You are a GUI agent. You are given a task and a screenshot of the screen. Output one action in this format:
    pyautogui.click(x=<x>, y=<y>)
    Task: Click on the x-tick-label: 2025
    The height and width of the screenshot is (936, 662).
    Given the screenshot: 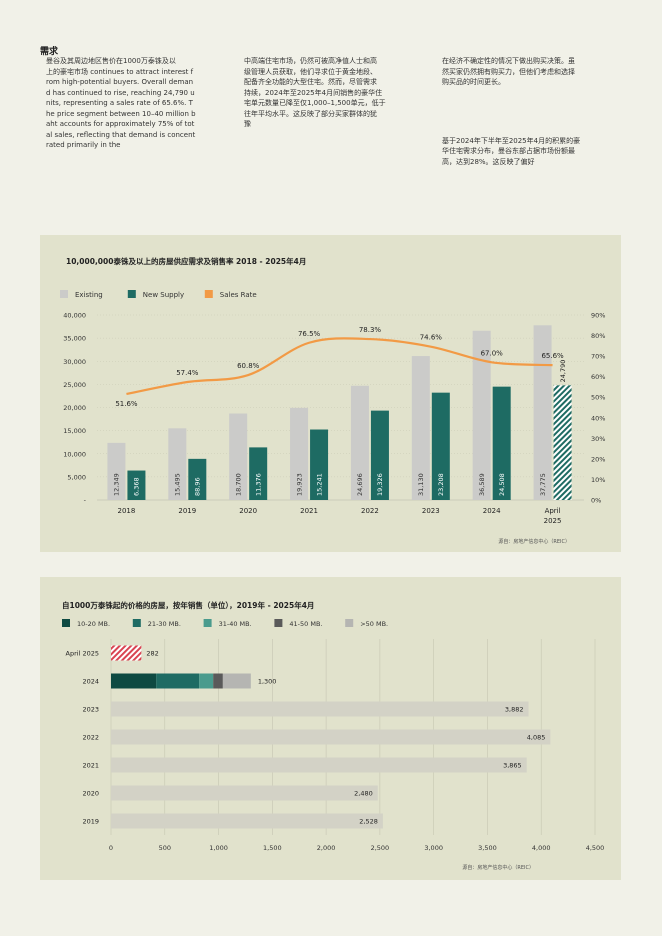 What is the action you would take?
    pyautogui.click(x=553, y=521)
    